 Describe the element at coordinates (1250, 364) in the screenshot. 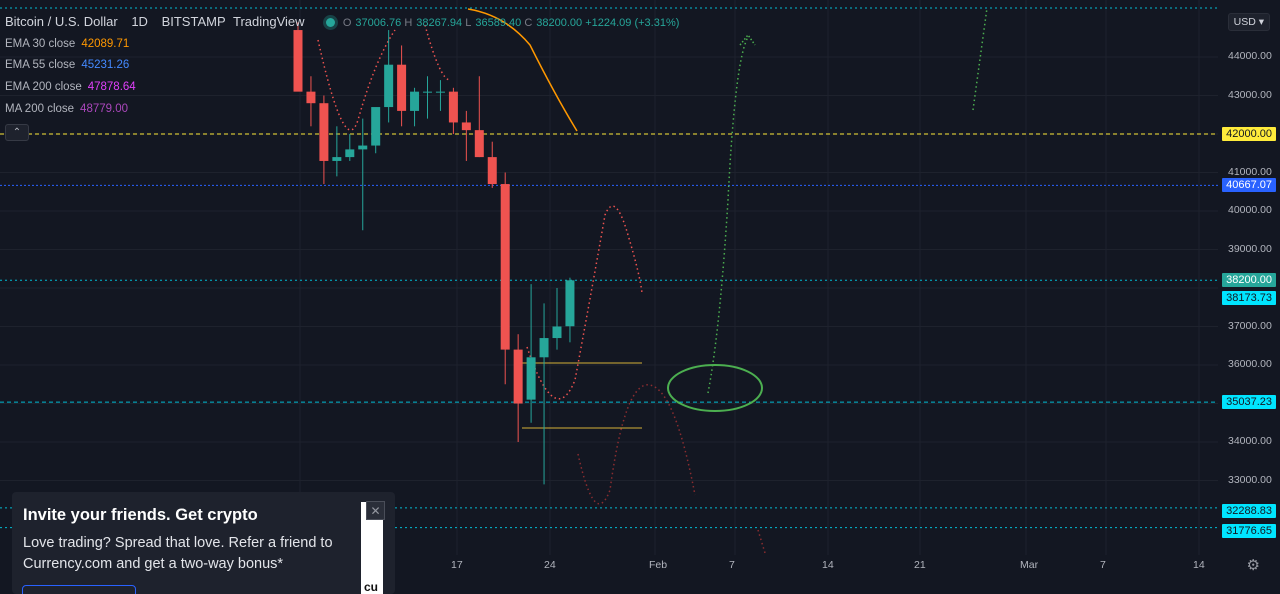

I see `price-axis-label: 36000.00` at that location.